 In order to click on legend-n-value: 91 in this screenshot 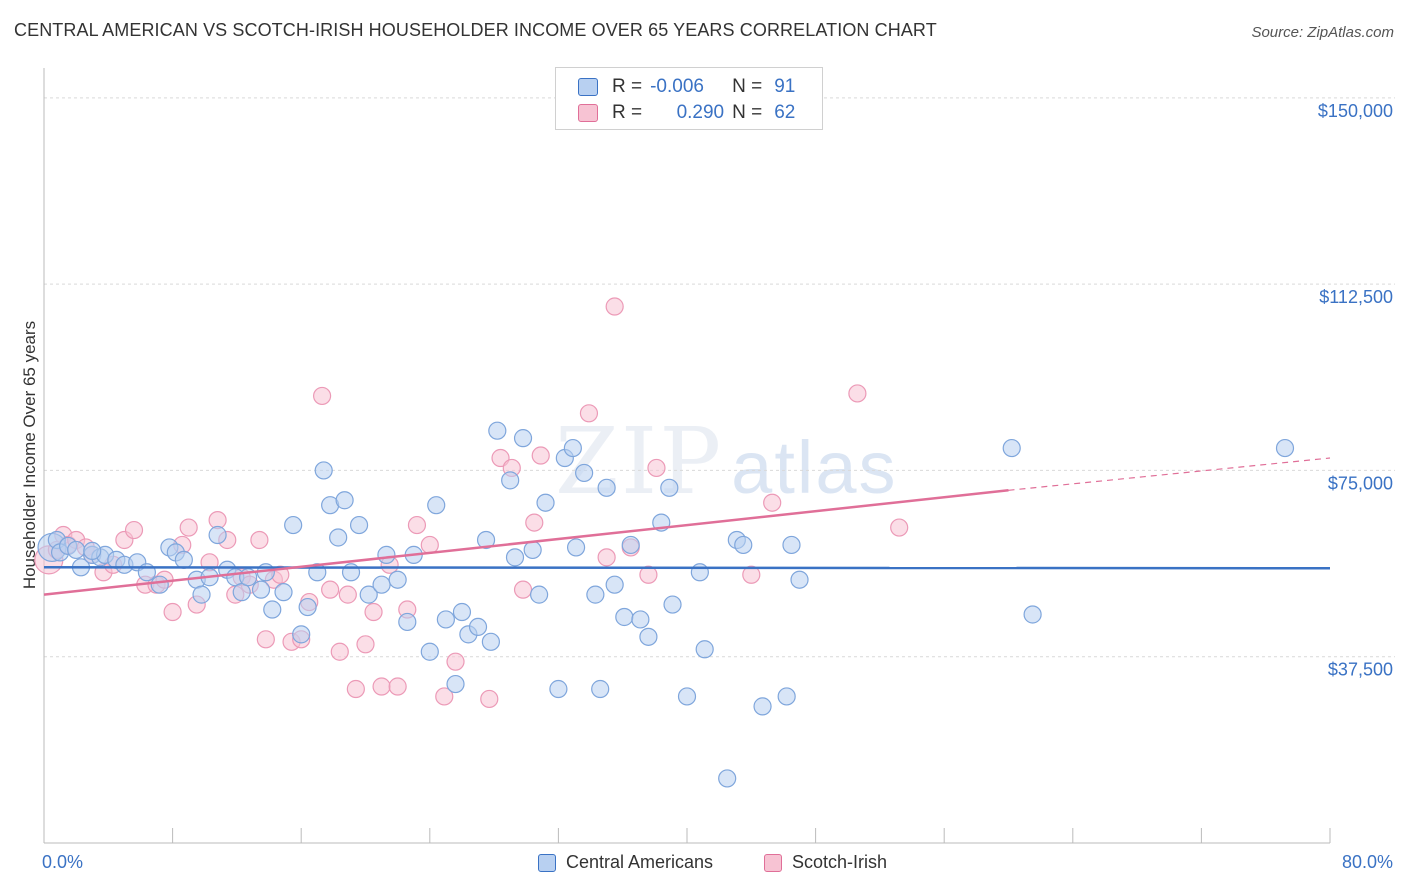, I will do `click(785, 86)`.